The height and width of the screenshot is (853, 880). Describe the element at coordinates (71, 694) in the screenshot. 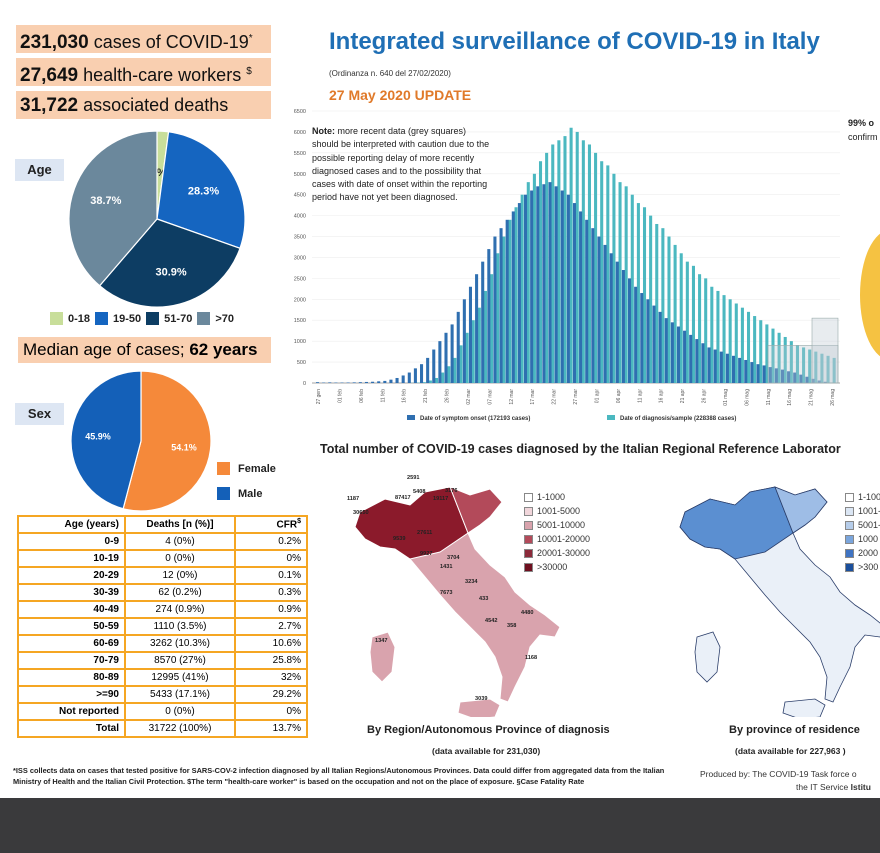

I see `age-cell: >=90` at that location.